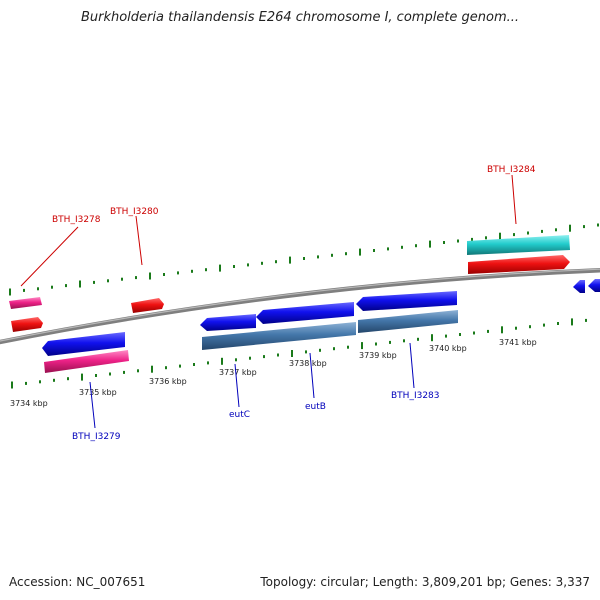 The height and width of the screenshot is (600, 600). What do you see at coordinates (406, 301) in the screenshot?
I see `gene-bth-i3283-arrow` at bounding box center [406, 301].